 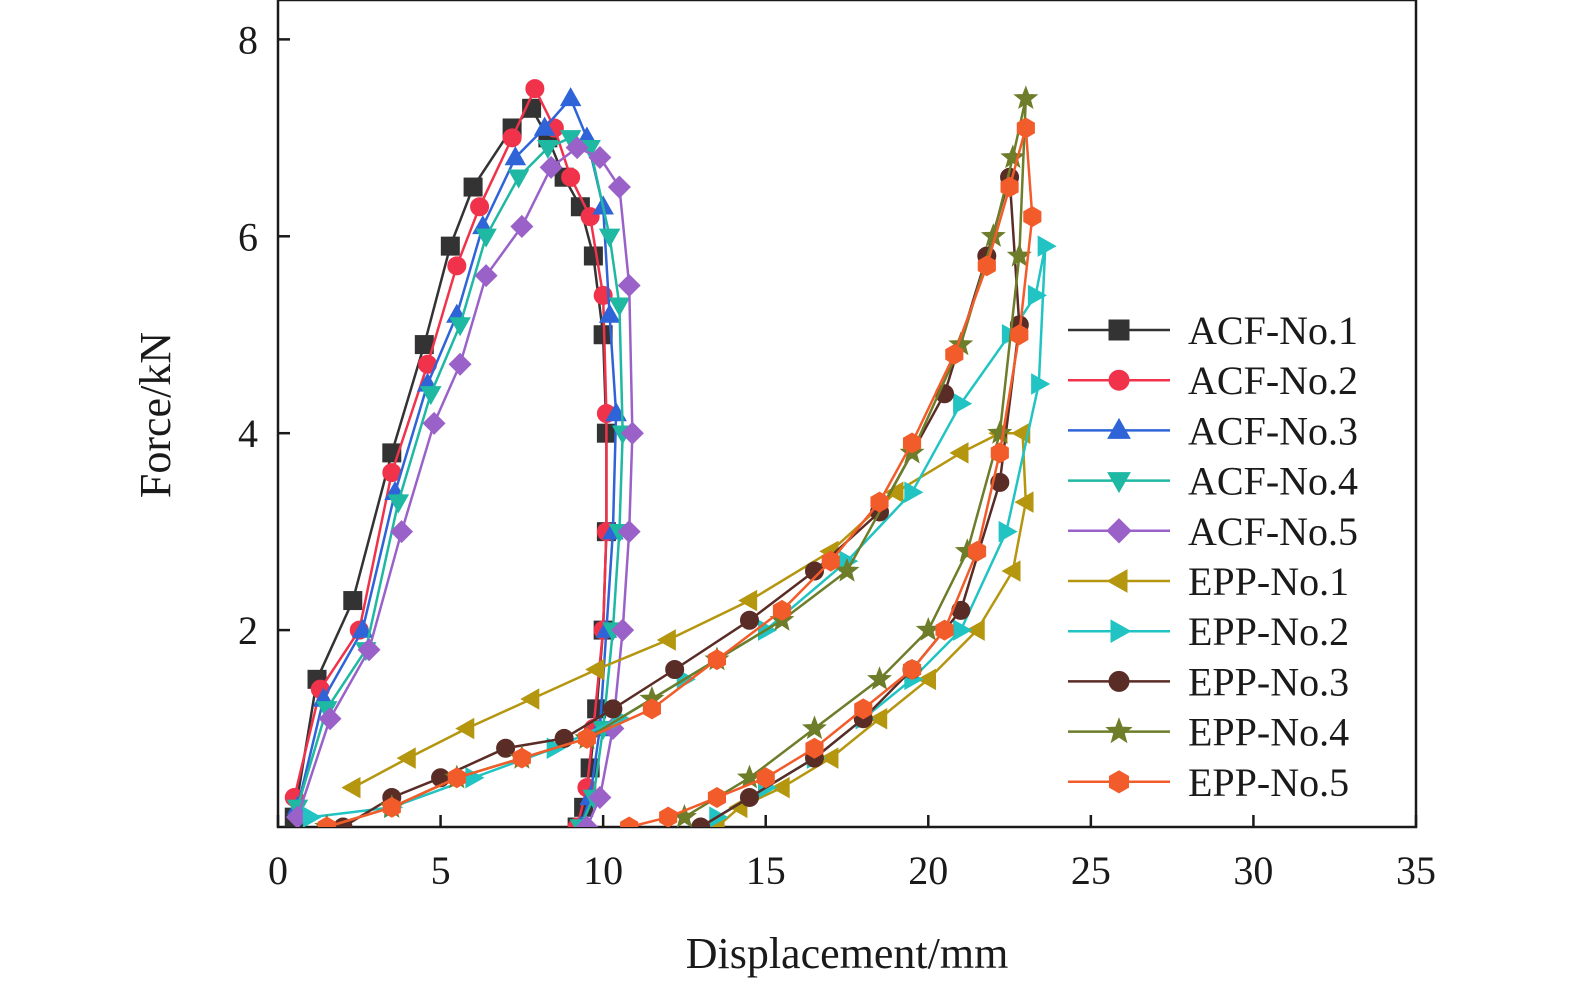 I want to click on legend-item: EPP-No.2, so click(x=1208, y=631).